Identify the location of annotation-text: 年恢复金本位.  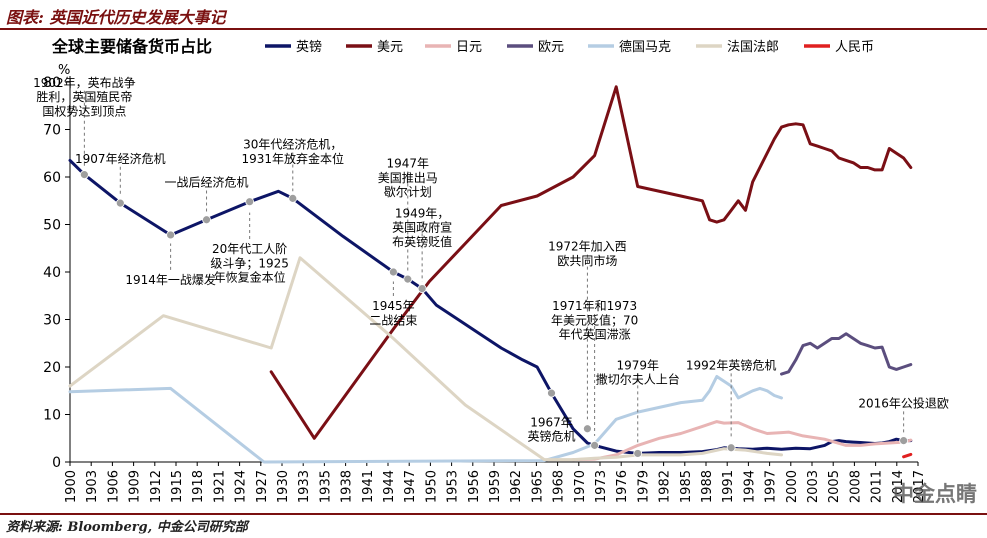
(250, 277).